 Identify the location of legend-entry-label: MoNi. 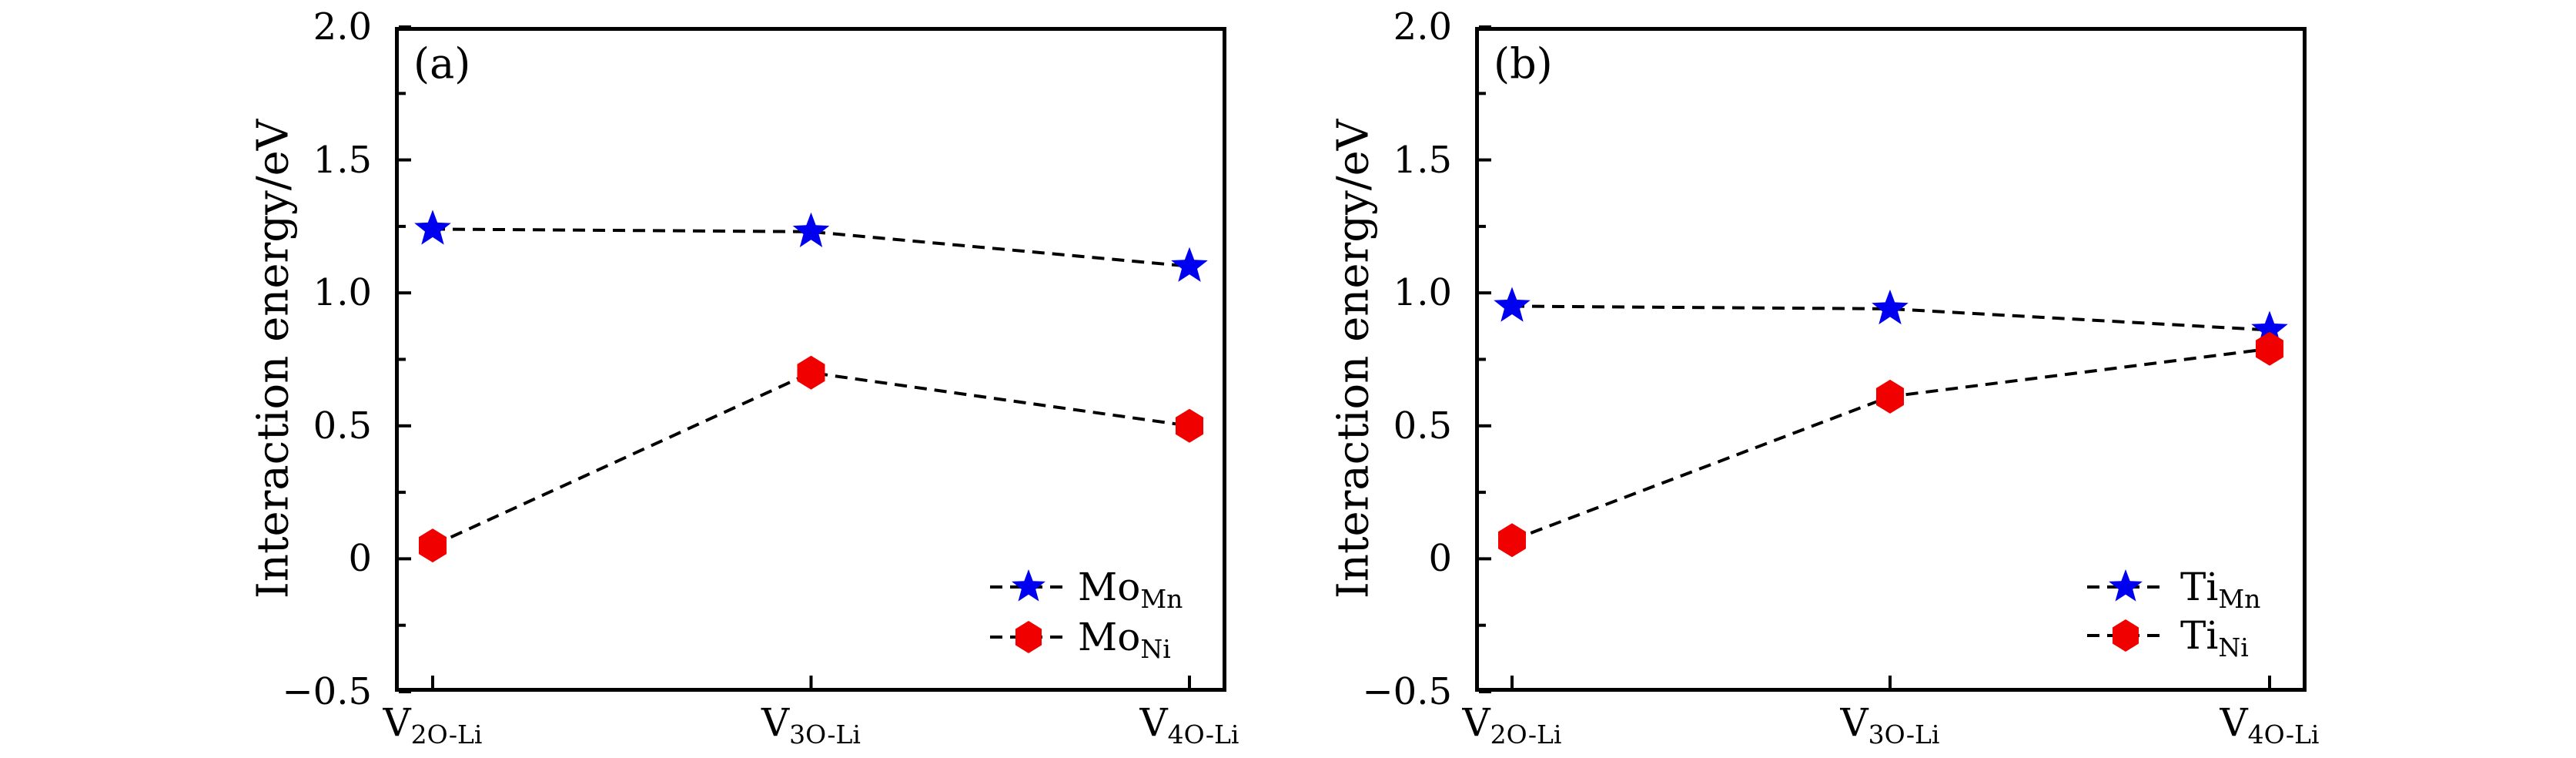
(1125, 638).